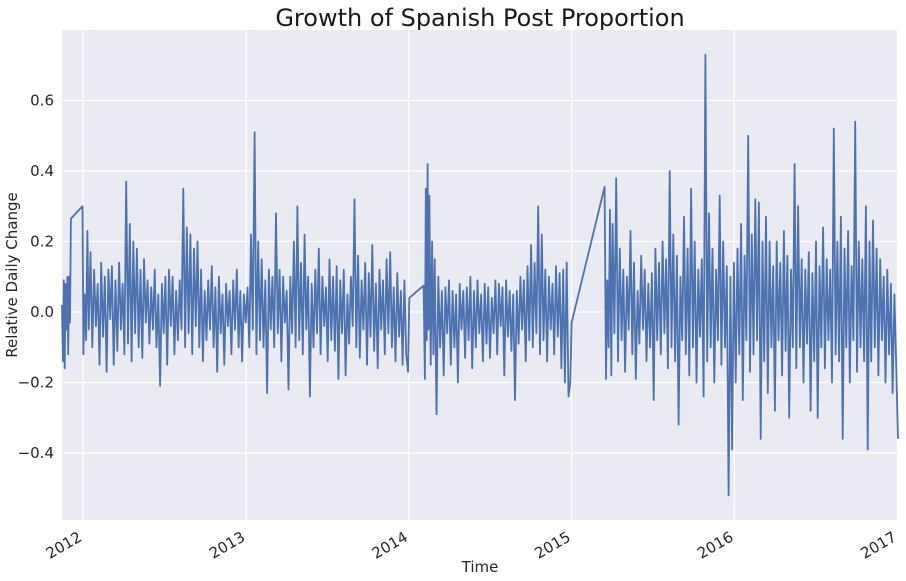  I want to click on x-tick-label: 2016, so click(715, 545).